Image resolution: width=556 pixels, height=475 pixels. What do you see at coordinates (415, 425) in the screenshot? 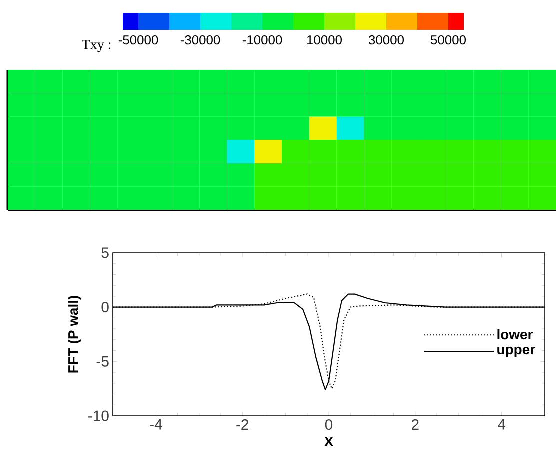
I see `x-tick-label: 2` at bounding box center [415, 425].